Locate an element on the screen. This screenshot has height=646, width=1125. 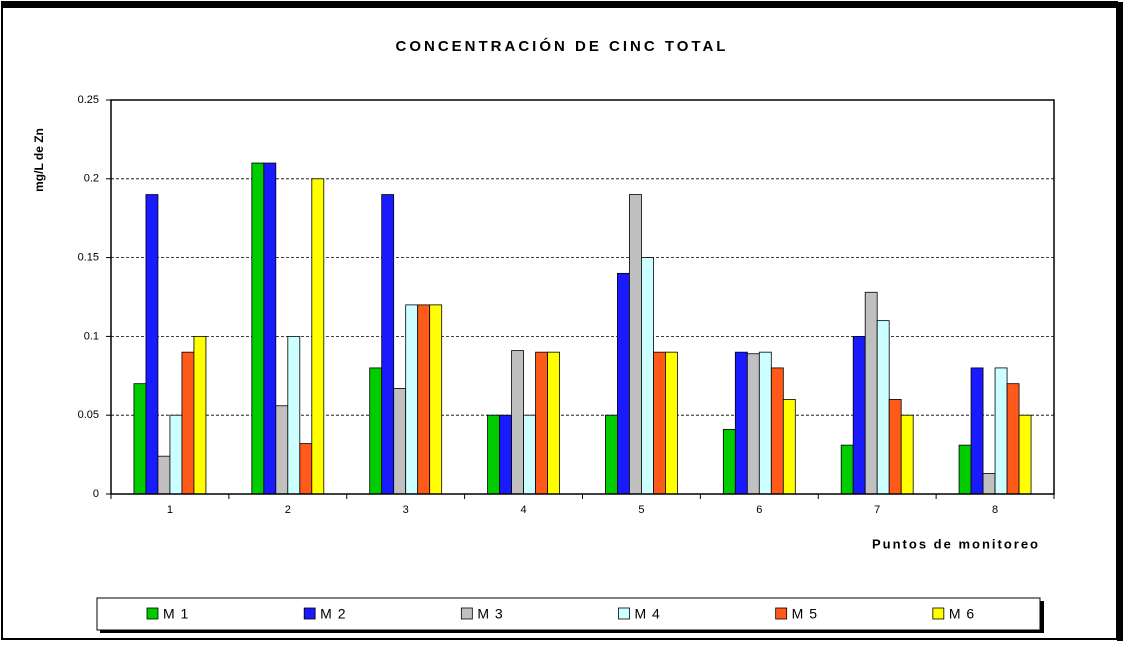
legend-label: M 6 is located at coordinates (962, 614).